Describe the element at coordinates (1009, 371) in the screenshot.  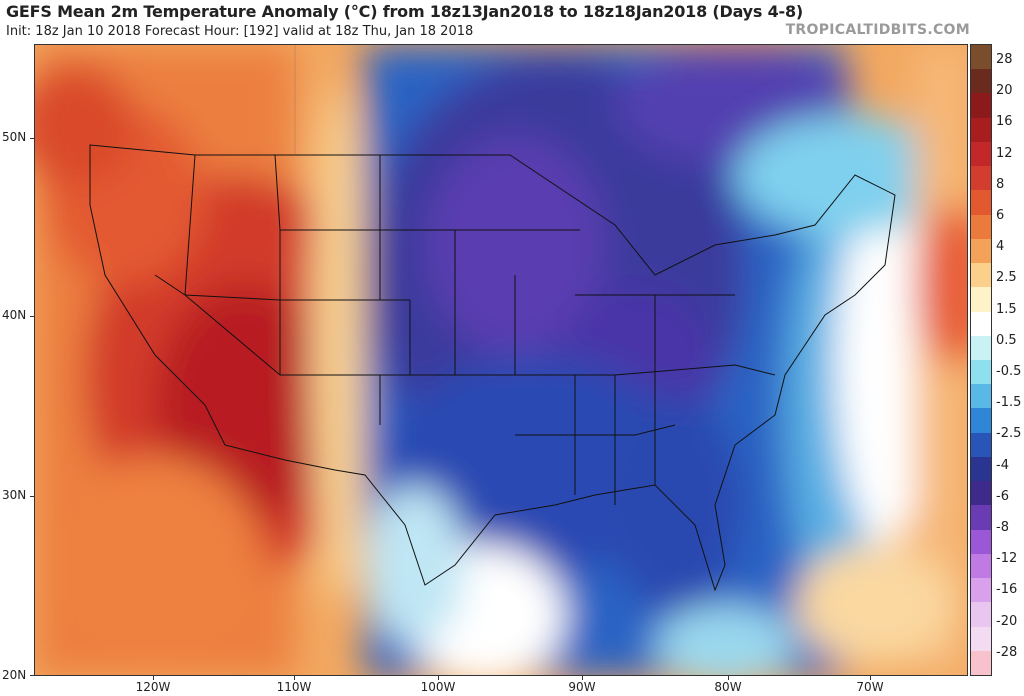
I see `color-scale-label: -0.5` at that location.